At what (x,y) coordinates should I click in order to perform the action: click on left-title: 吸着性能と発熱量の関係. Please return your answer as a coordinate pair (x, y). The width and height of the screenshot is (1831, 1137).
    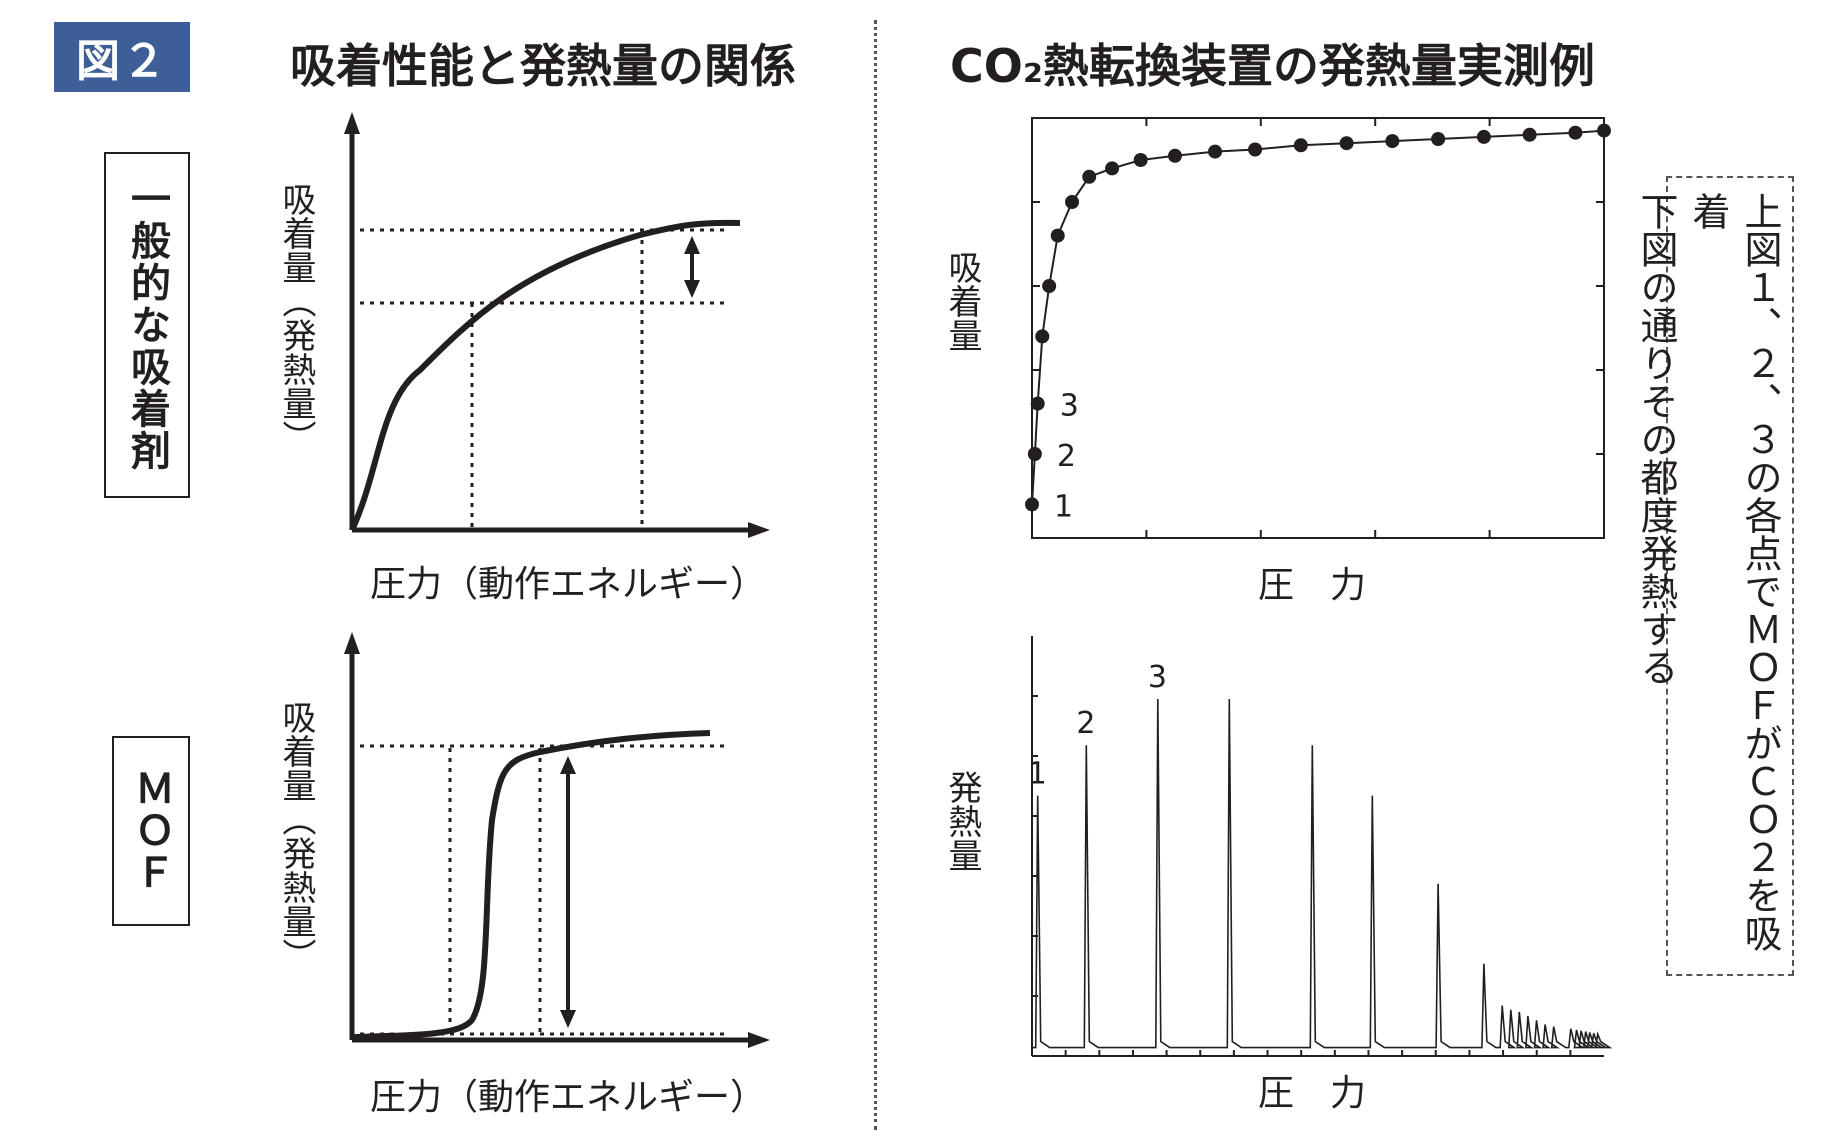
    Looking at the image, I should click on (543, 66).